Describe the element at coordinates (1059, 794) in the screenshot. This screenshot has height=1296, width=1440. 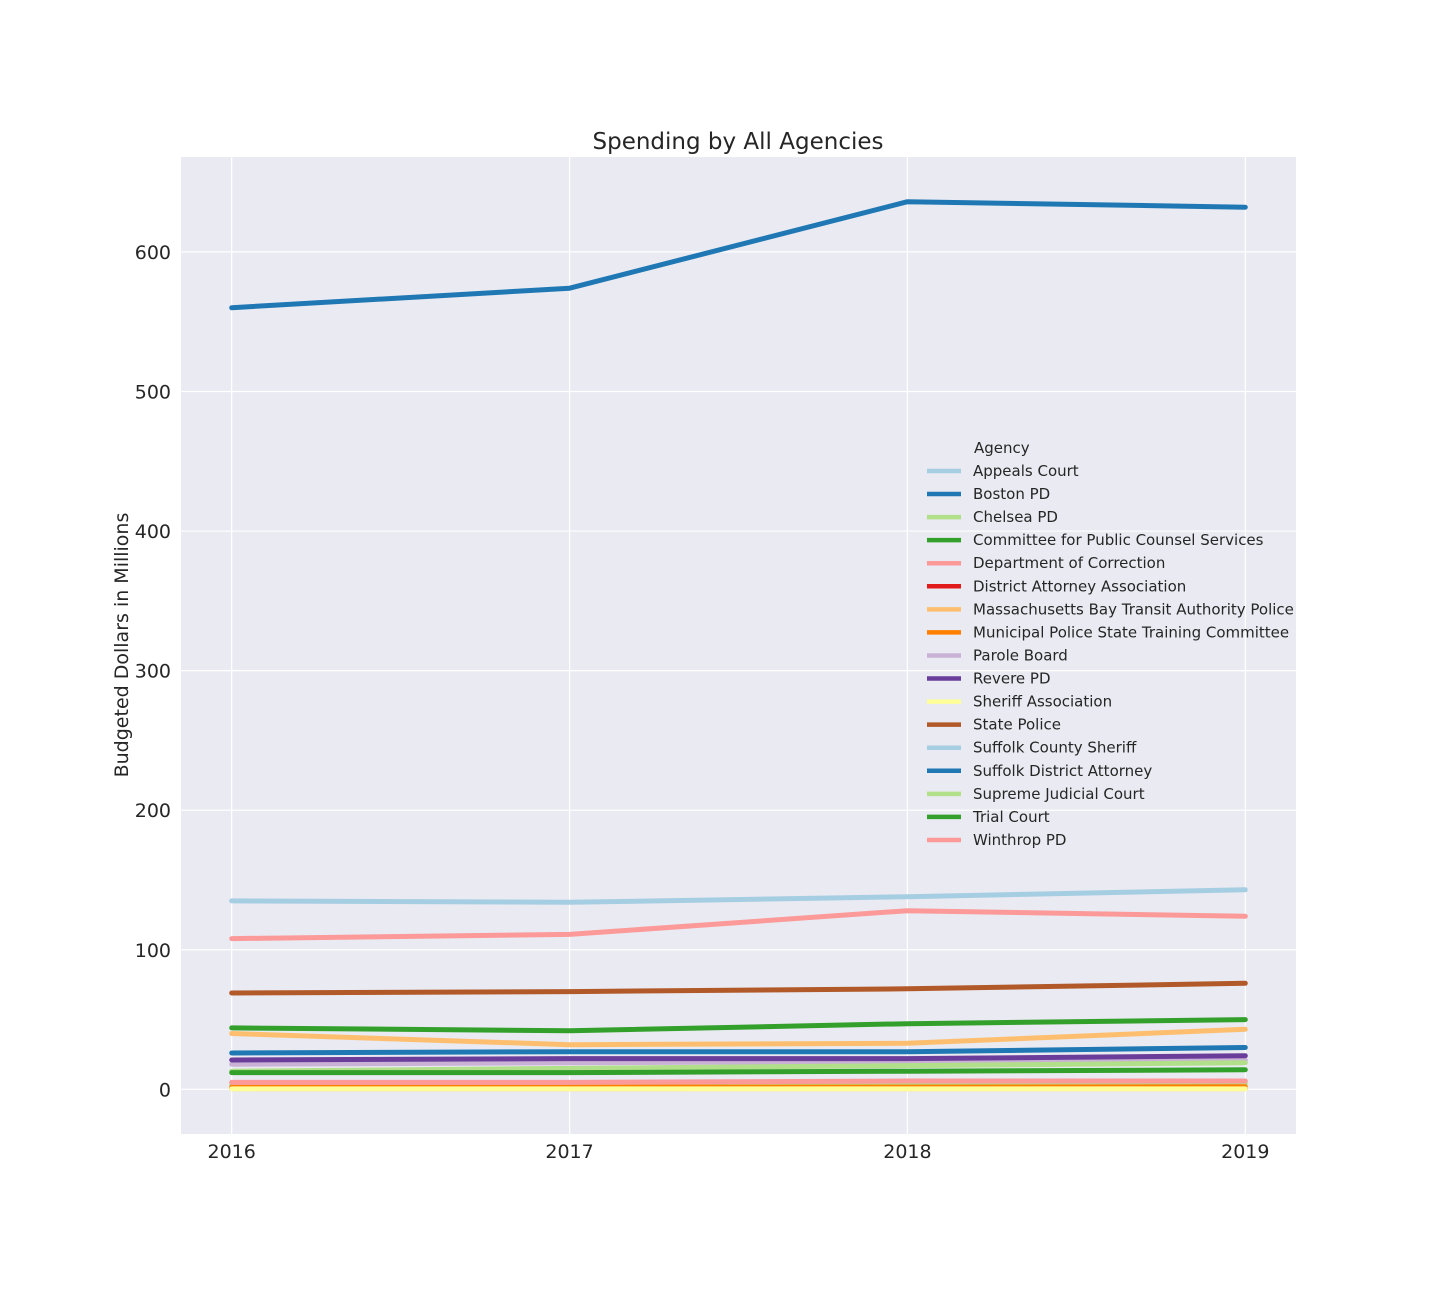
I see `legend-entry: Supreme Judicial Court` at that location.